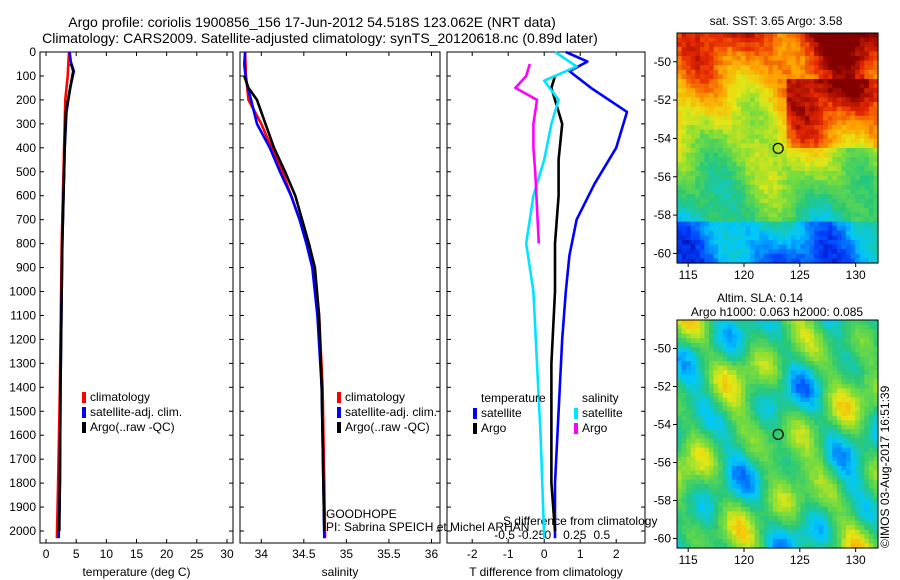  What do you see at coordinates (575, 535) in the screenshot?
I see `difference-top-tick-label: 0.25` at bounding box center [575, 535].